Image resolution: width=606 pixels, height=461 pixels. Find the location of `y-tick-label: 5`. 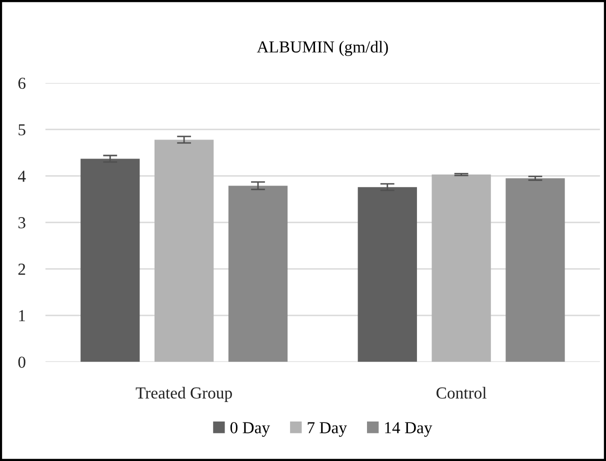

y-tick-label: 5 is located at coordinates (22, 130).